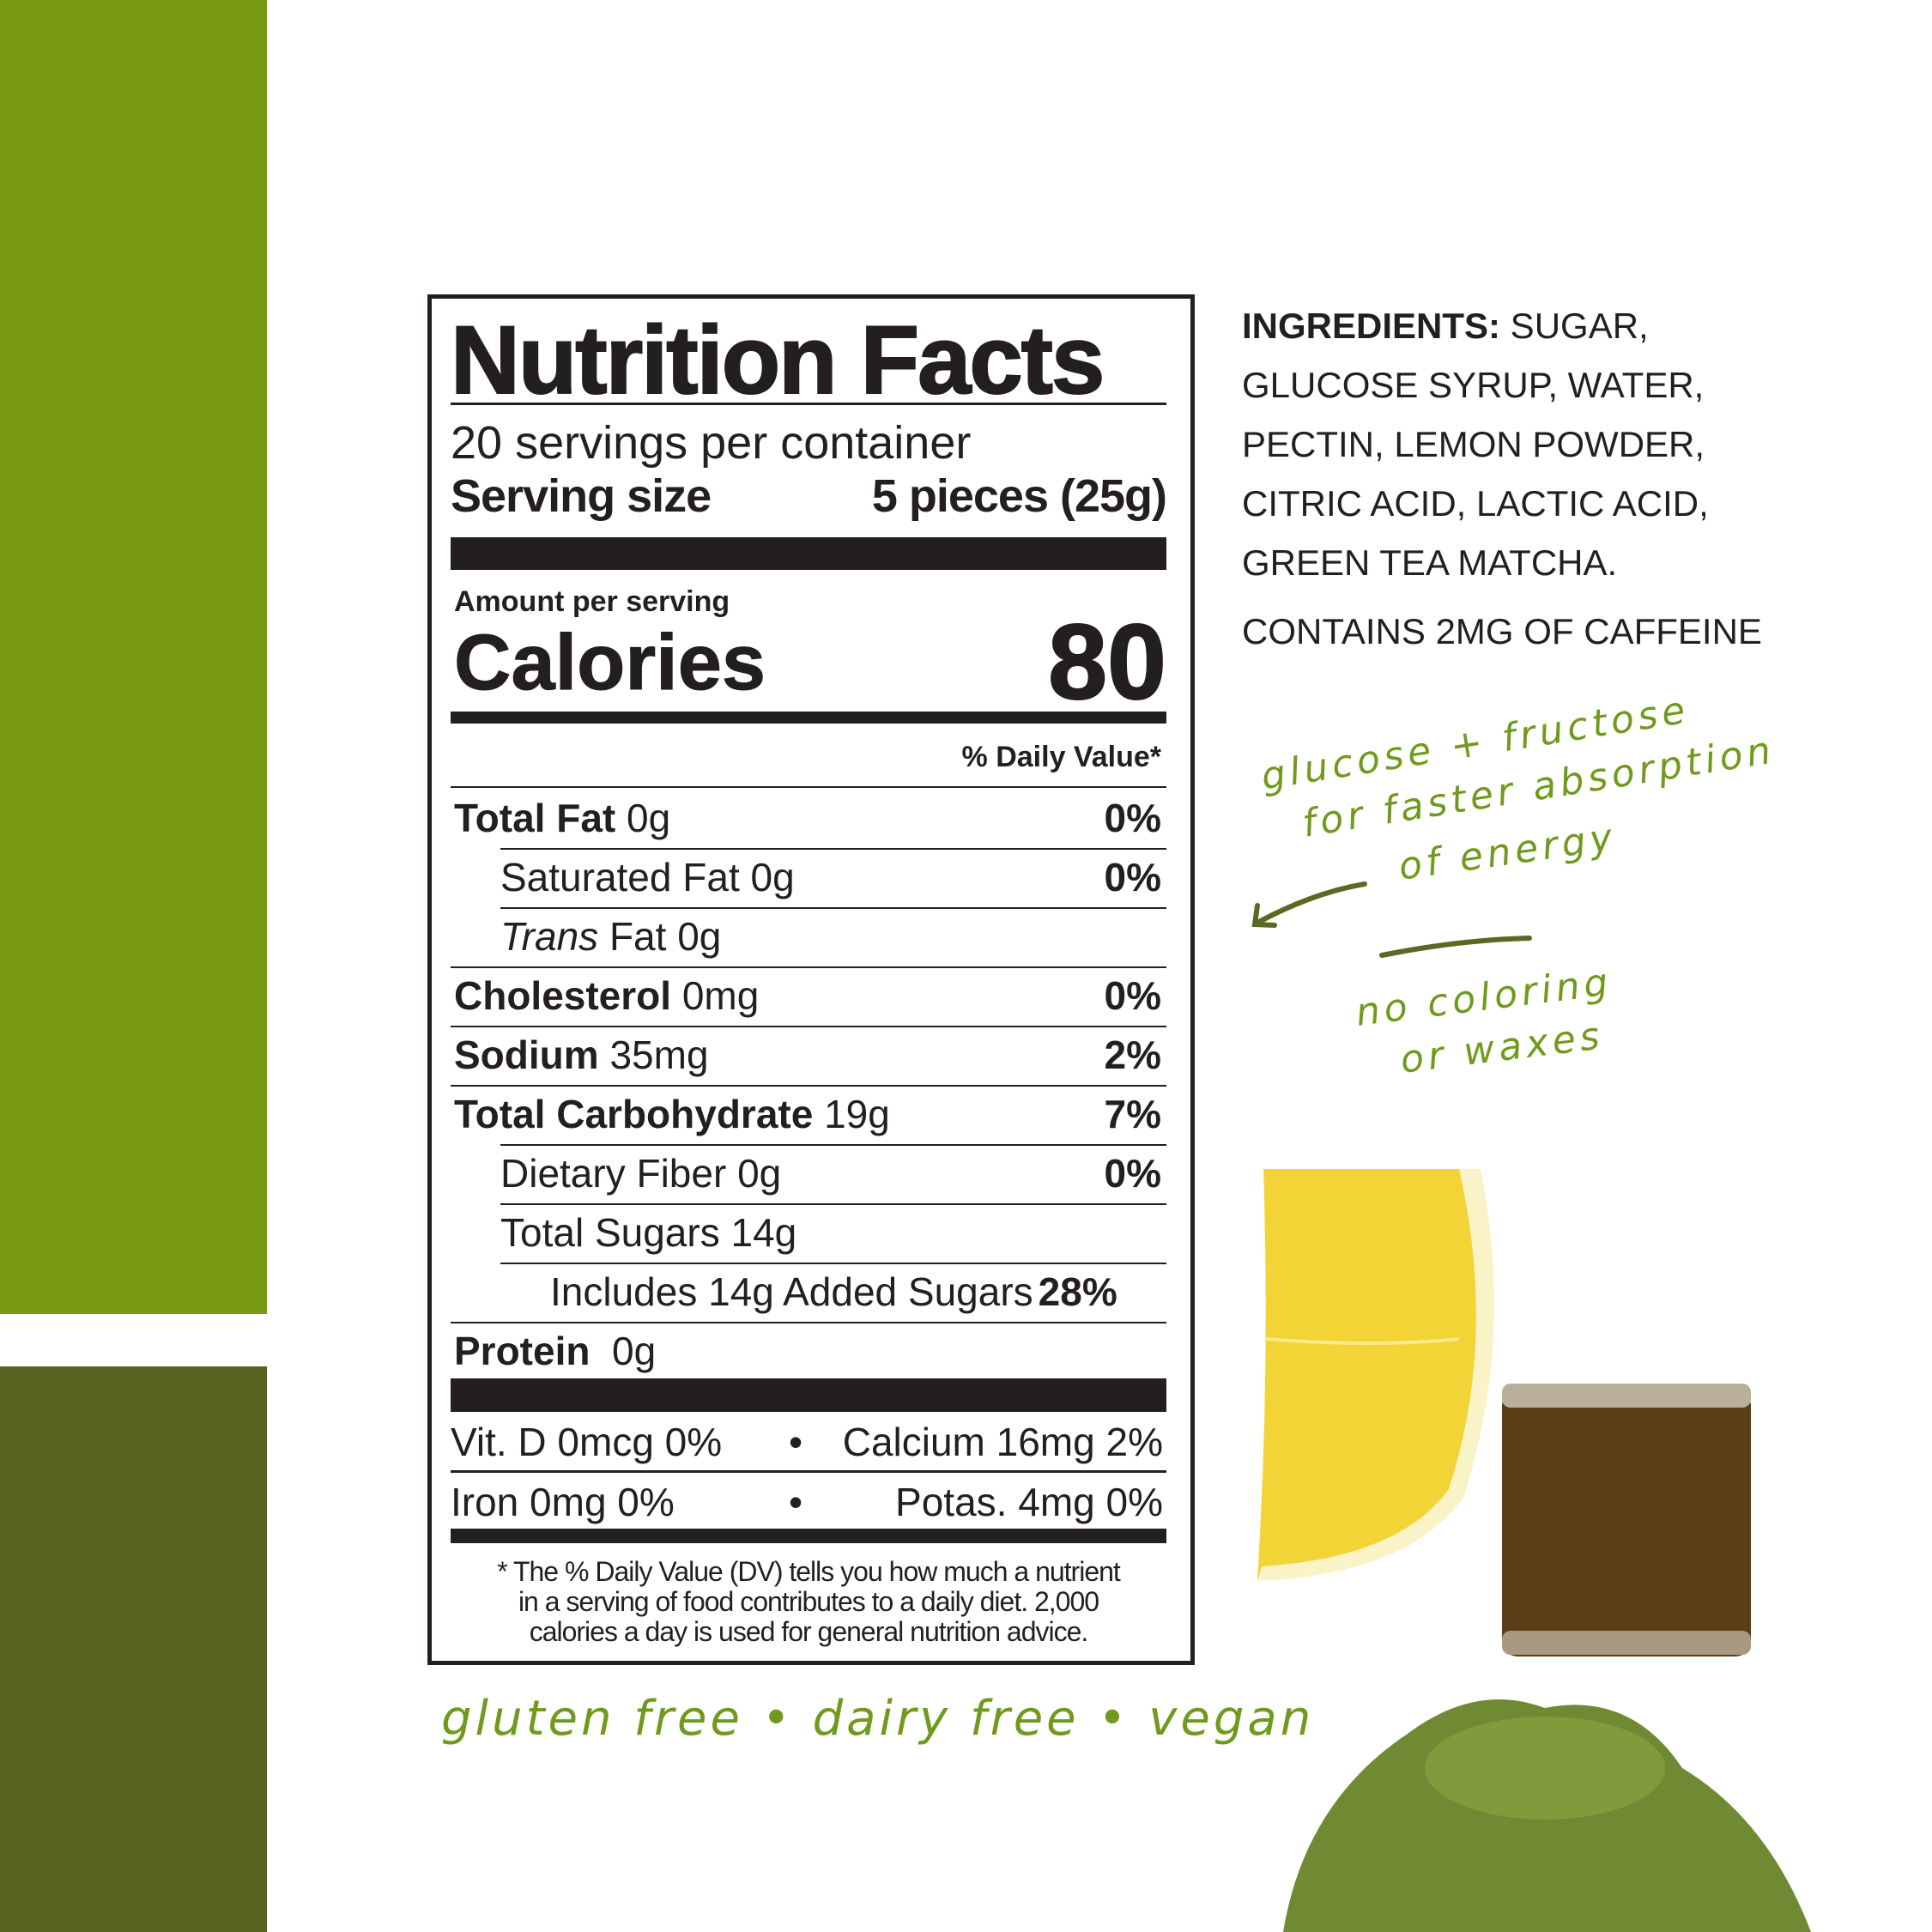 The width and height of the screenshot is (1932, 1932). I want to click on nutrient-name: Total Carbohydrate 19g, so click(670, 1114).